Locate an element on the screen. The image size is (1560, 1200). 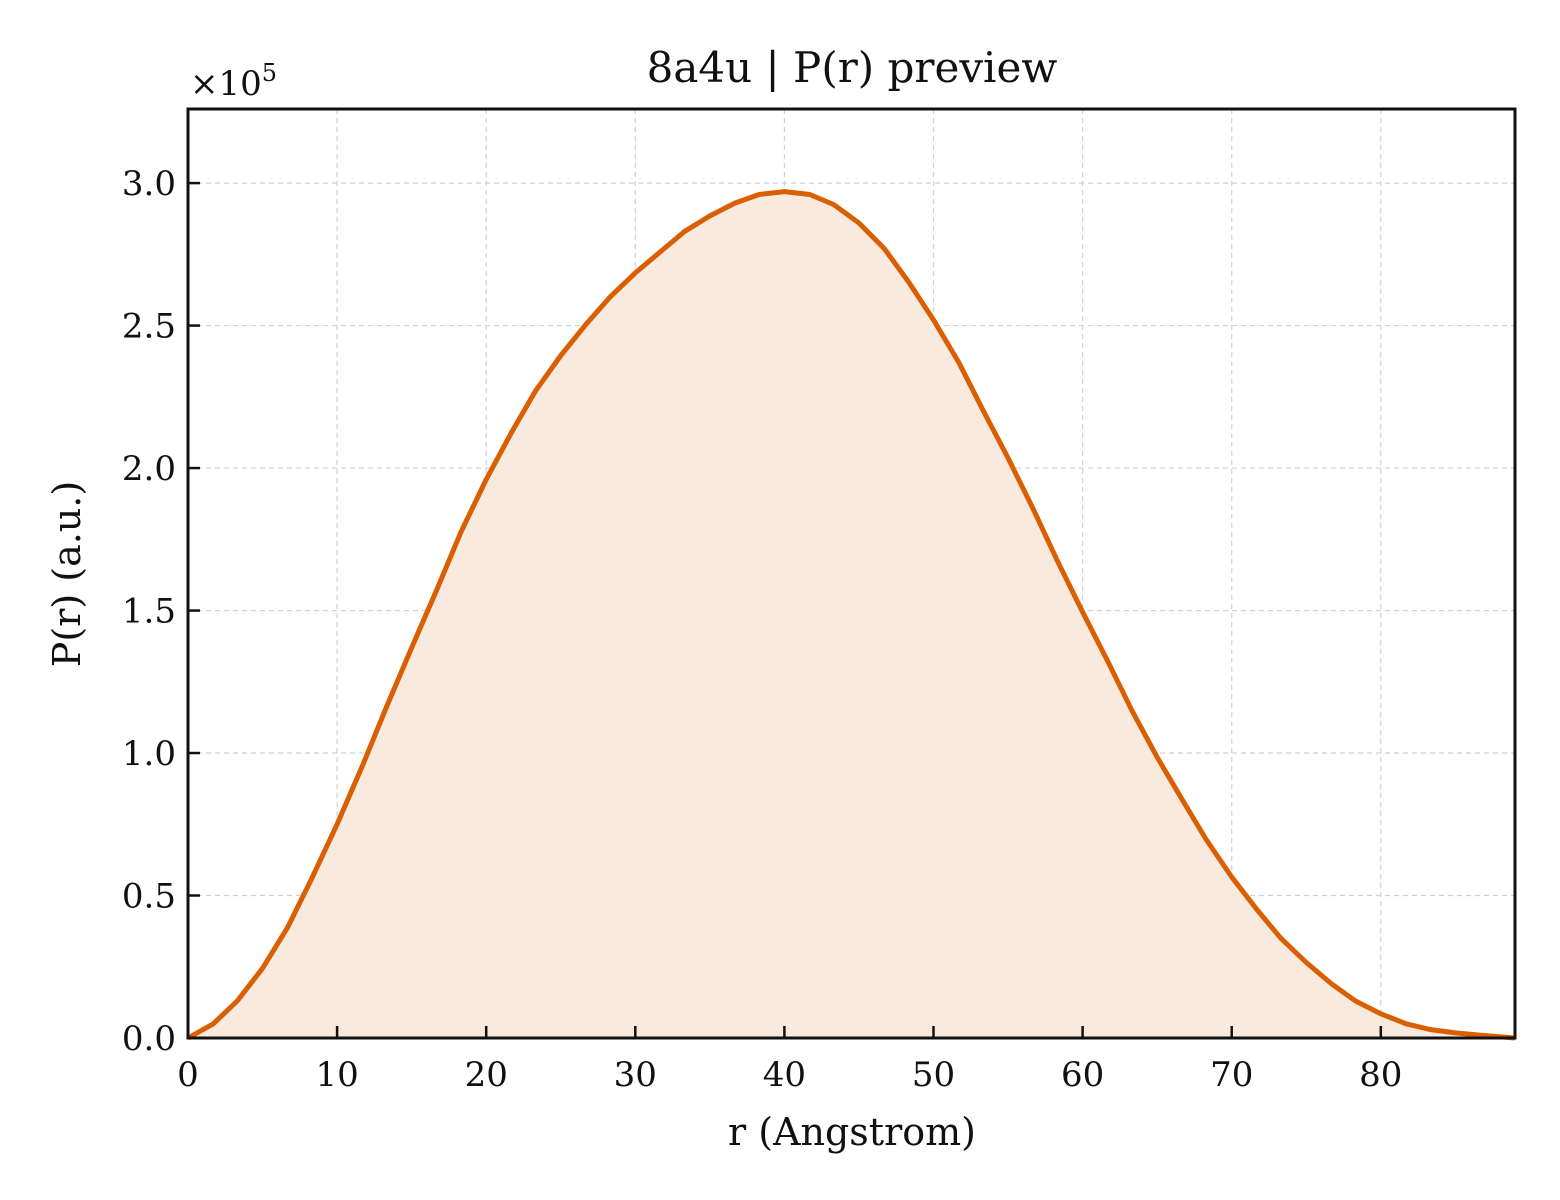
x-tick-label: 0 is located at coordinates (188, 1075).